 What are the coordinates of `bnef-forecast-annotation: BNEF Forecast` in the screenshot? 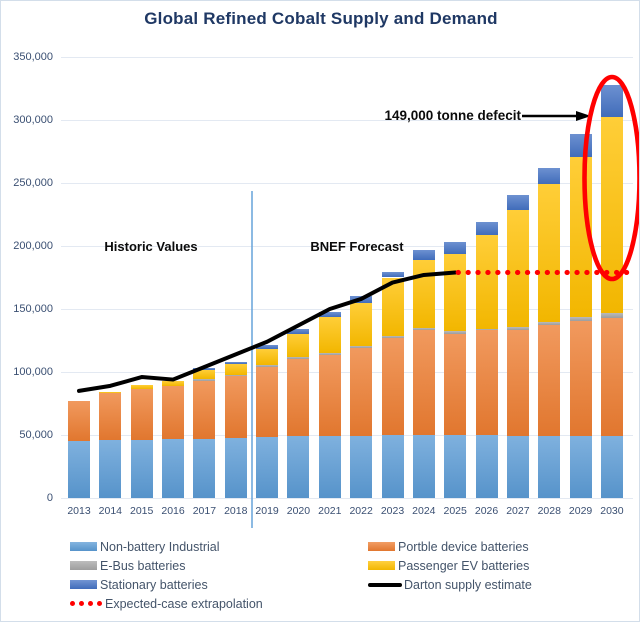 It's located at (357, 246).